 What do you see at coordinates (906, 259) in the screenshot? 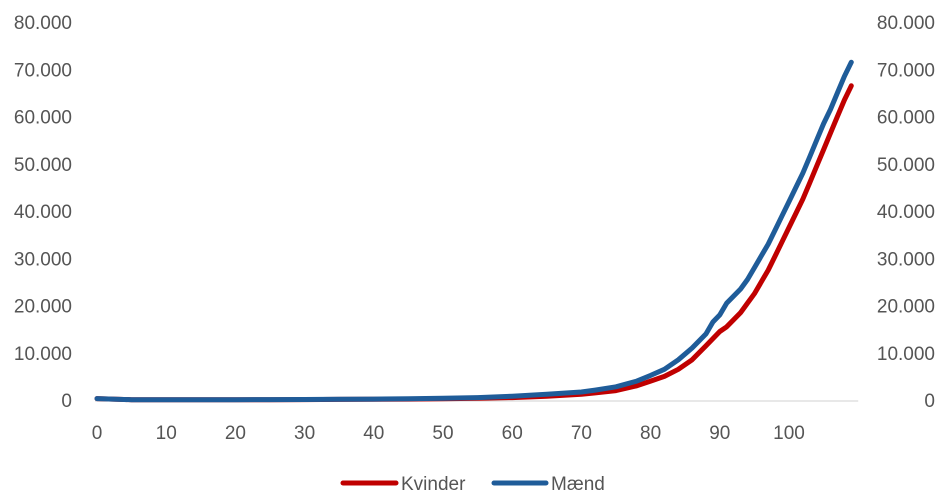
I see `y-tick-right-label: 30.000` at bounding box center [906, 259].